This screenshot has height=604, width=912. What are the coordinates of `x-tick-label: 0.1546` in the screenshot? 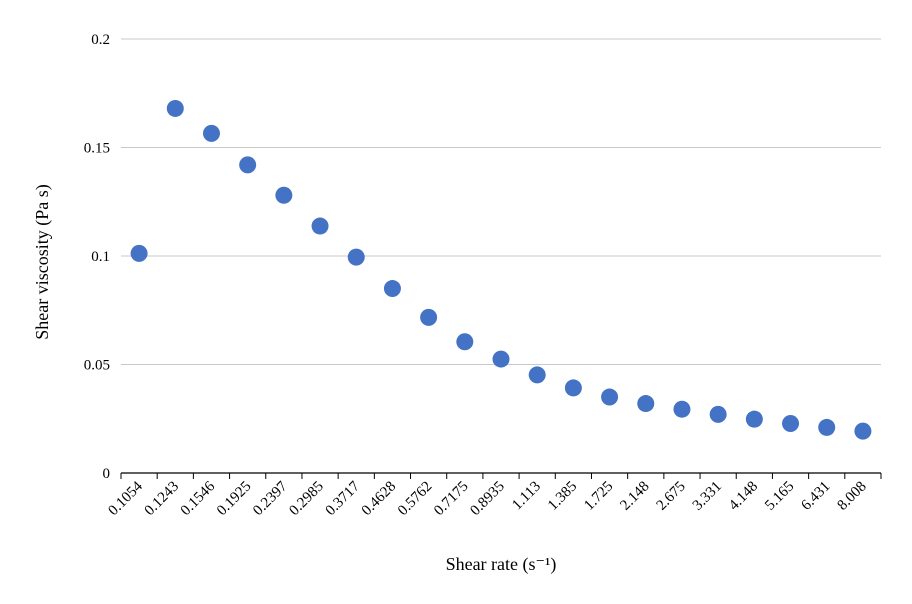 It's located at (198, 498).